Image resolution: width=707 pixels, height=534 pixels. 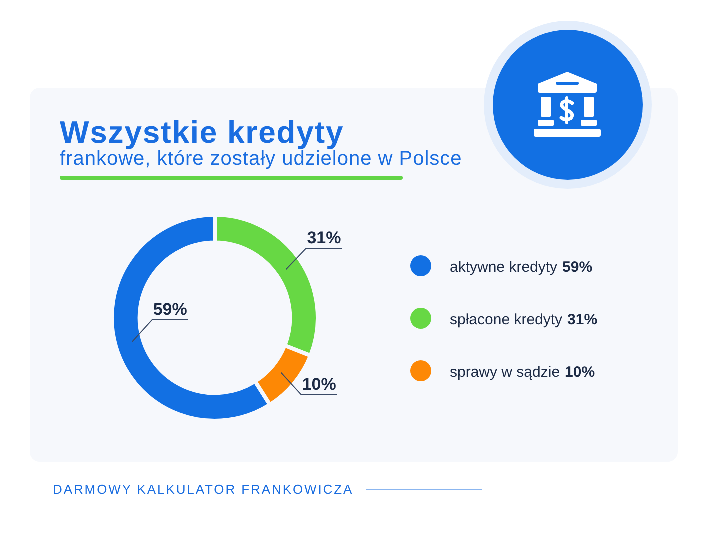 What do you see at coordinates (507, 320) in the screenshot?
I see `legend-label: spłacone kredyty` at bounding box center [507, 320].